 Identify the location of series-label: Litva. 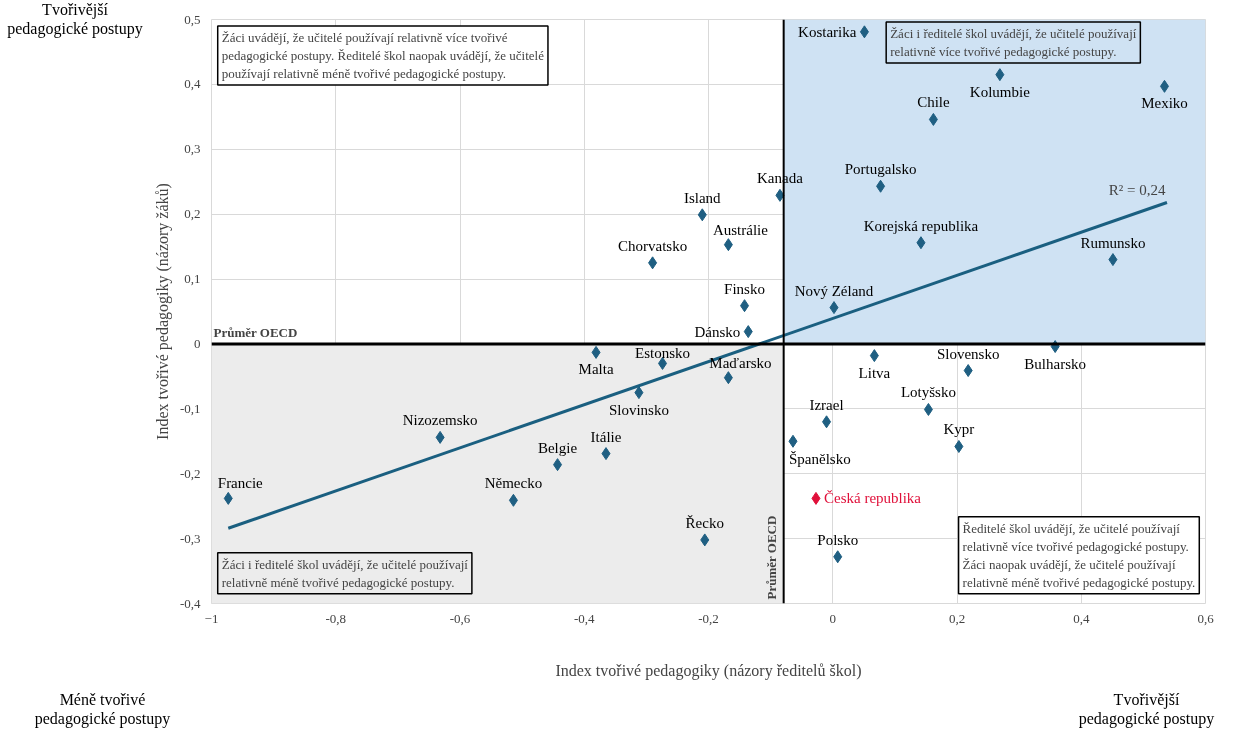
(874, 372).